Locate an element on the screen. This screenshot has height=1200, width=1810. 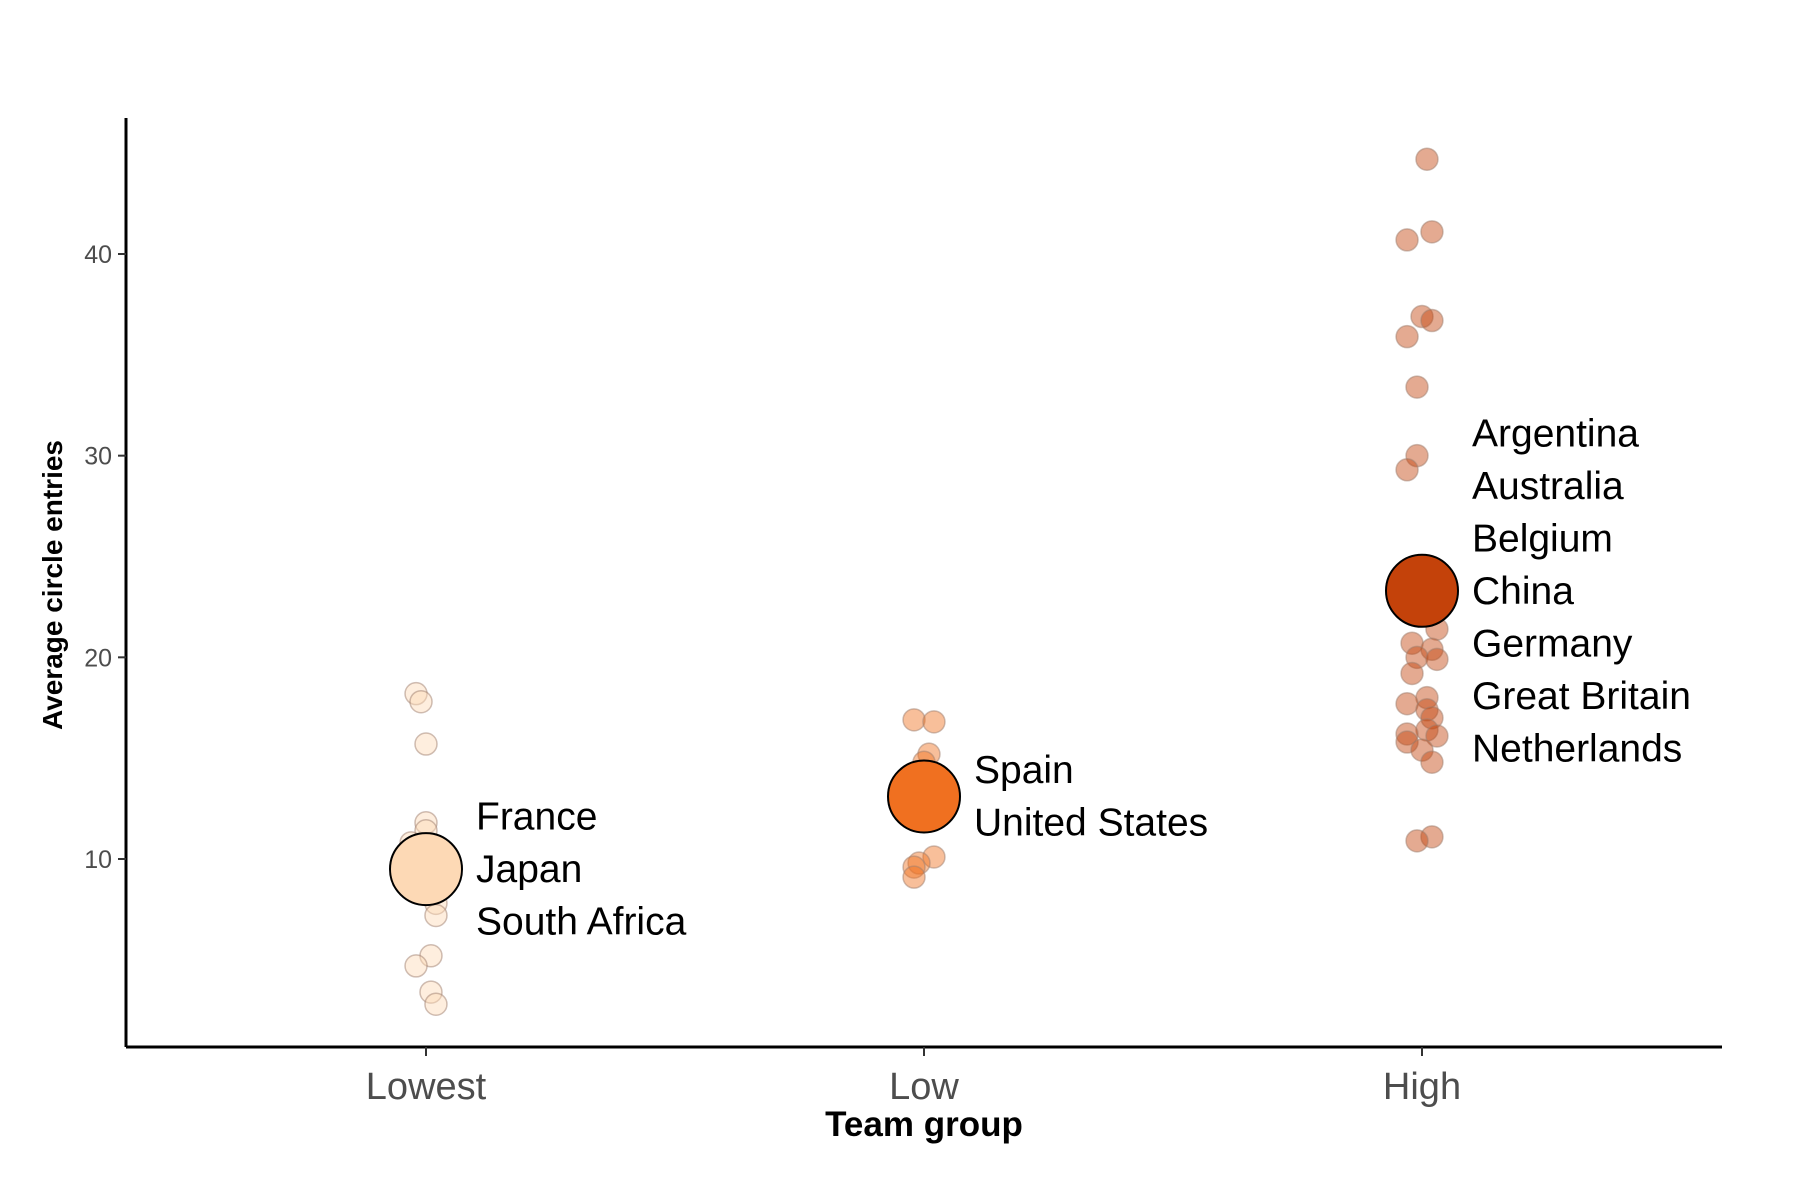
y-tick-label: 40 is located at coordinates (98, 255).